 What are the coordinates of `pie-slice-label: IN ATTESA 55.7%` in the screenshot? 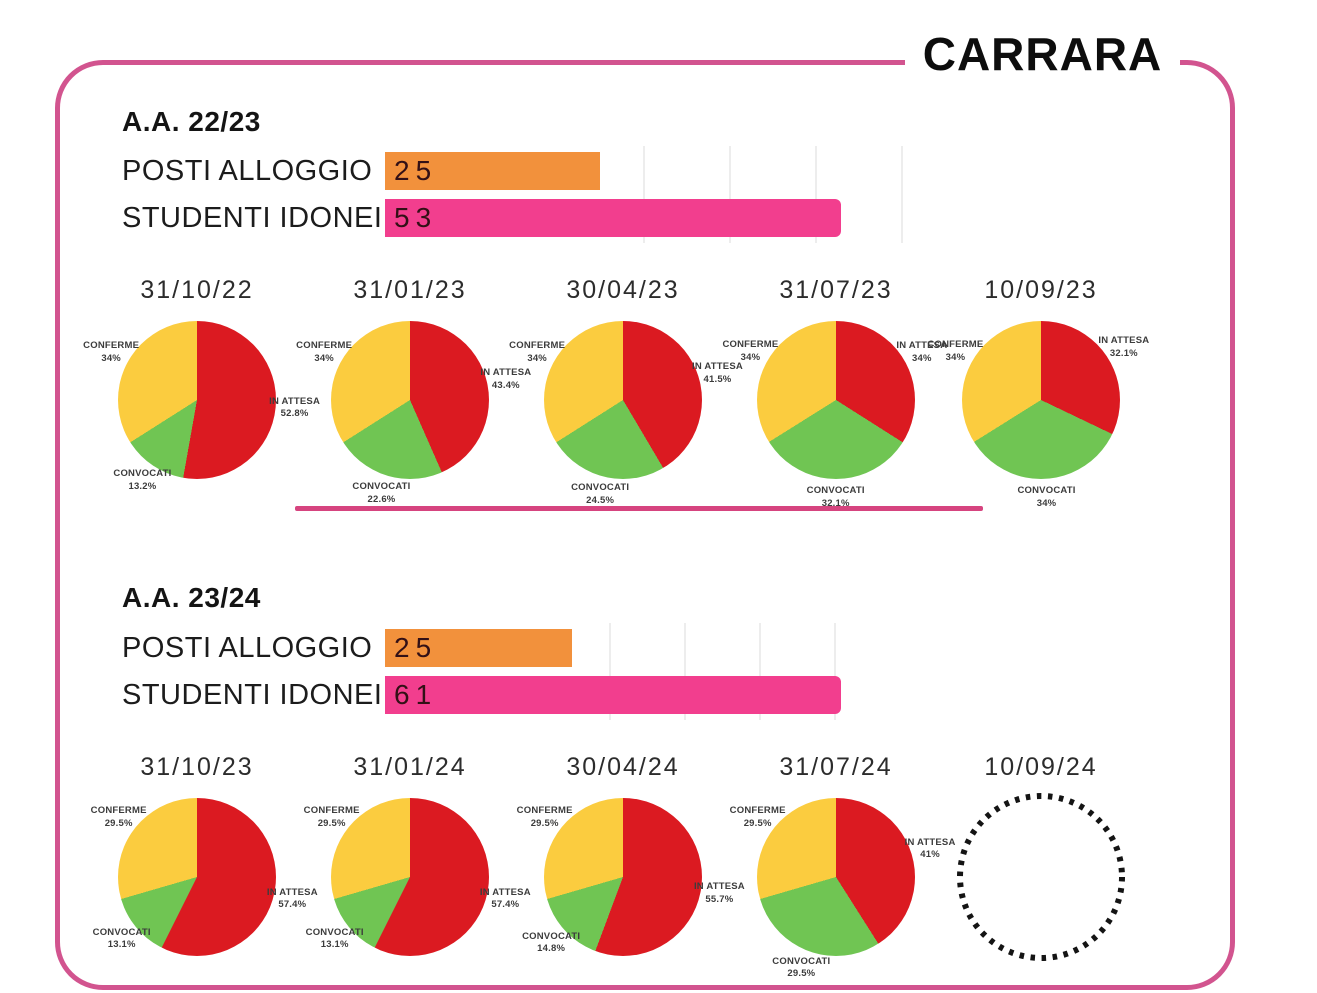 It's located at (719, 895).